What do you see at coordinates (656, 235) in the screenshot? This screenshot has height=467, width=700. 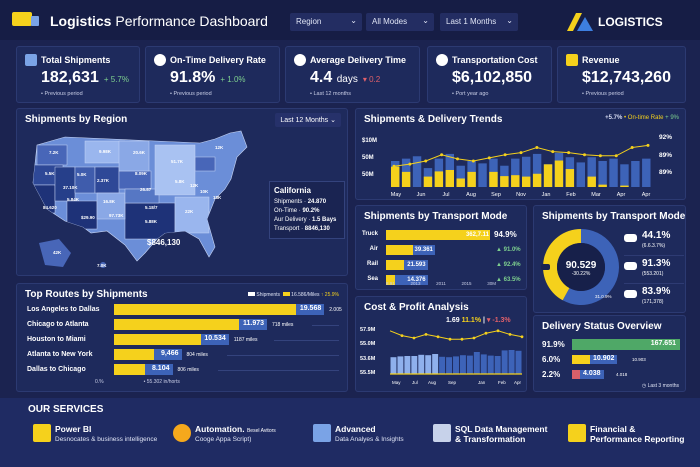 I see `share-pct: 44.1%` at bounding box center [656, 235].